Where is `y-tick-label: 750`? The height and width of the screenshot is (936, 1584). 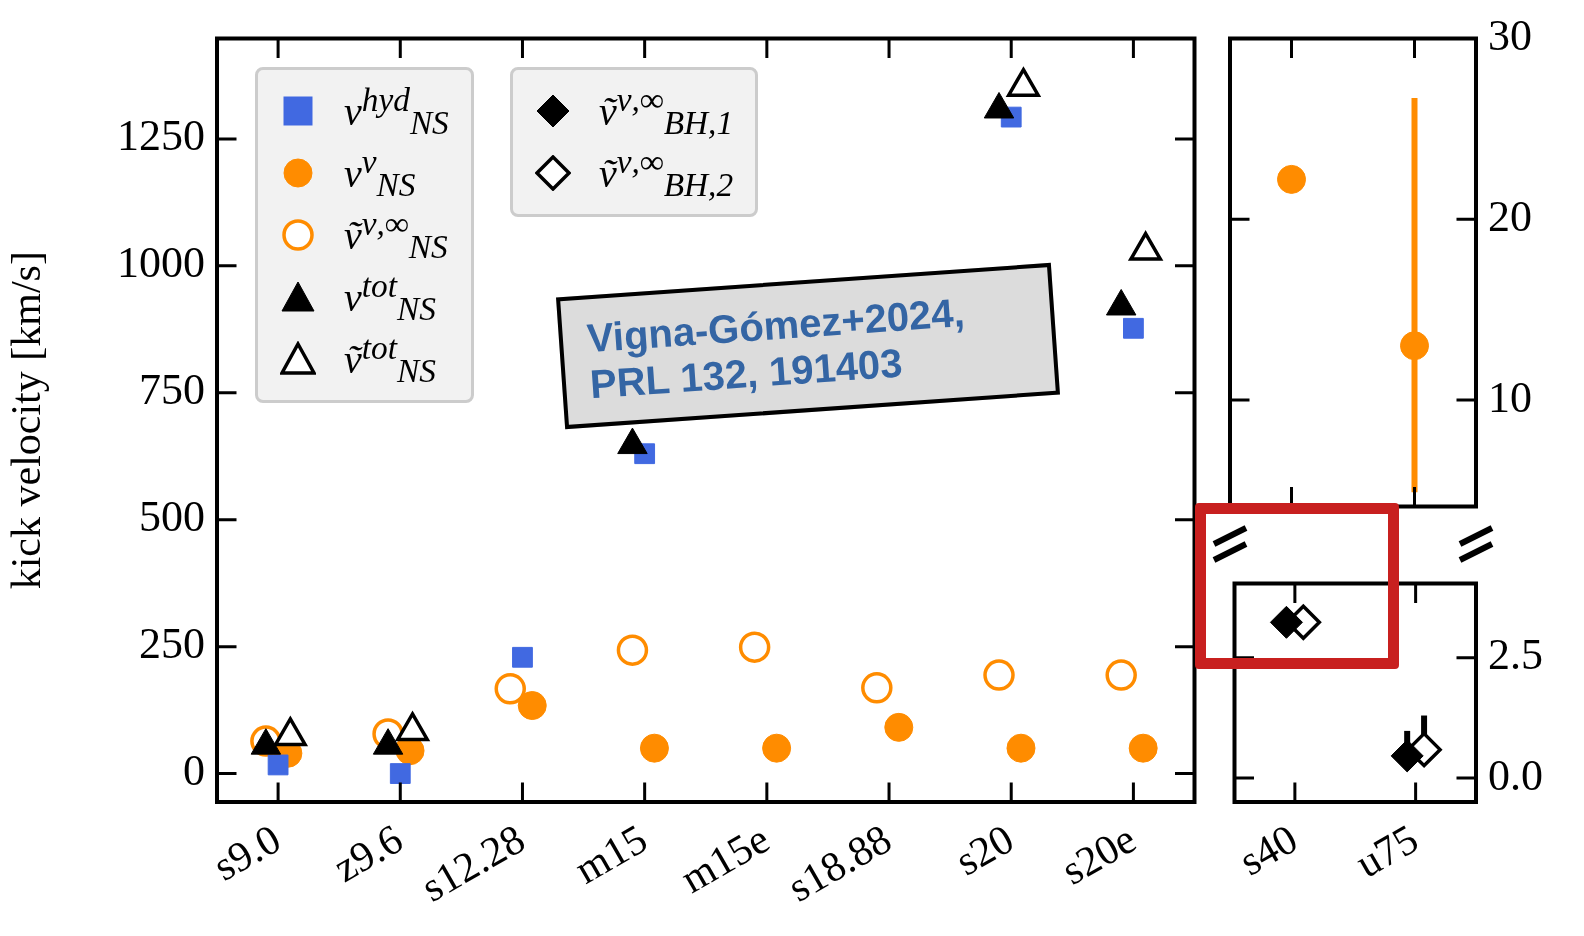
y-tick-label: 750 is located at coordinates (172, 390).